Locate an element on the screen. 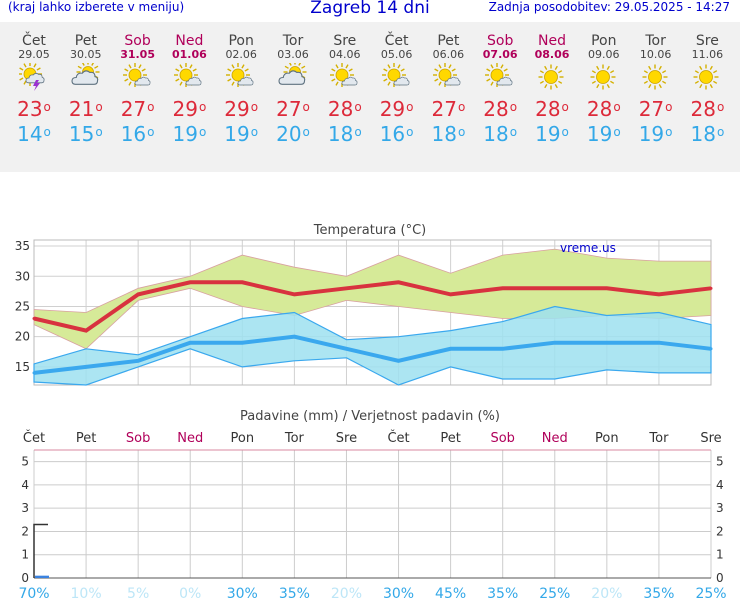 The height and width of the screenshot is (600, 740). day-column: Sre 11.06 28o 18o is located at coordinates (707, 84).